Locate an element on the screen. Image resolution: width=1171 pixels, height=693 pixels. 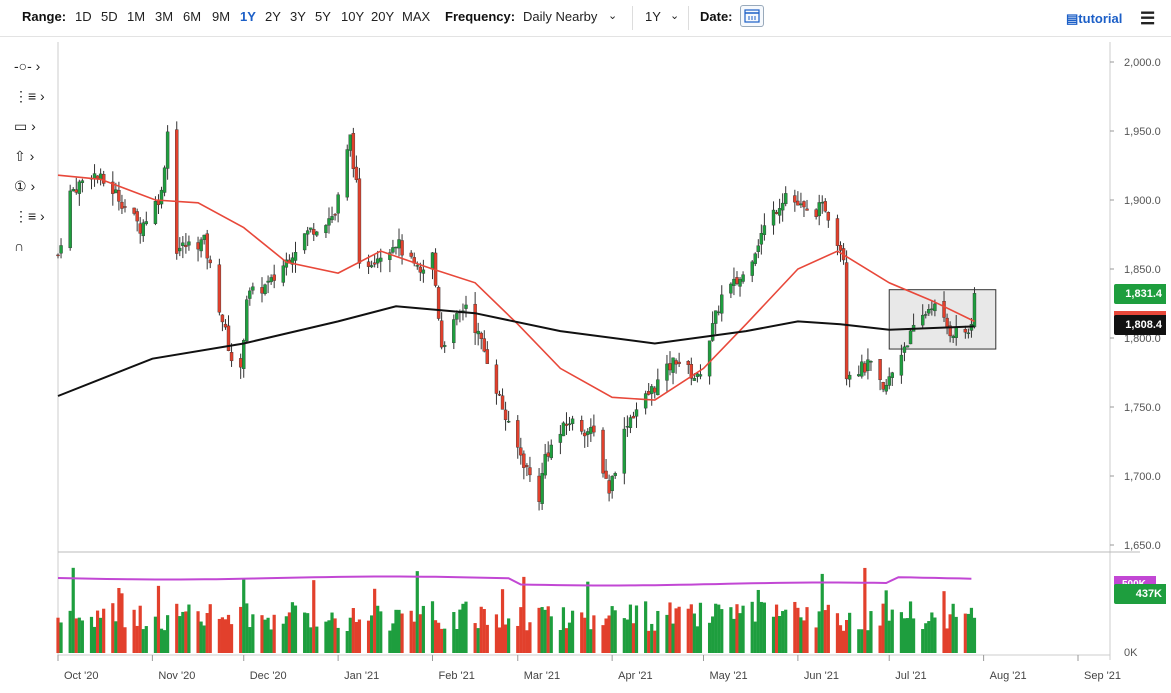
tutorial-link: ▤tutorial is located at coordinates (1094, 19).